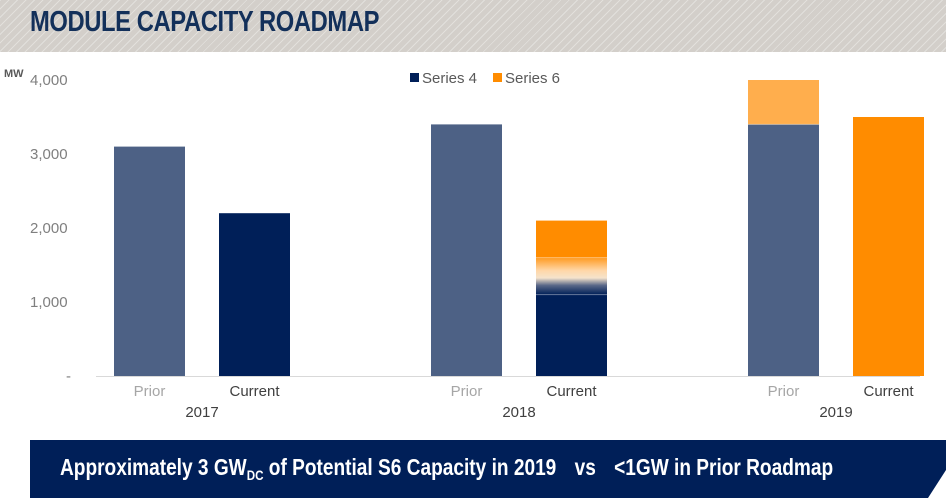  I want to click on y-tick-label: 2,000, so click(49, 228).